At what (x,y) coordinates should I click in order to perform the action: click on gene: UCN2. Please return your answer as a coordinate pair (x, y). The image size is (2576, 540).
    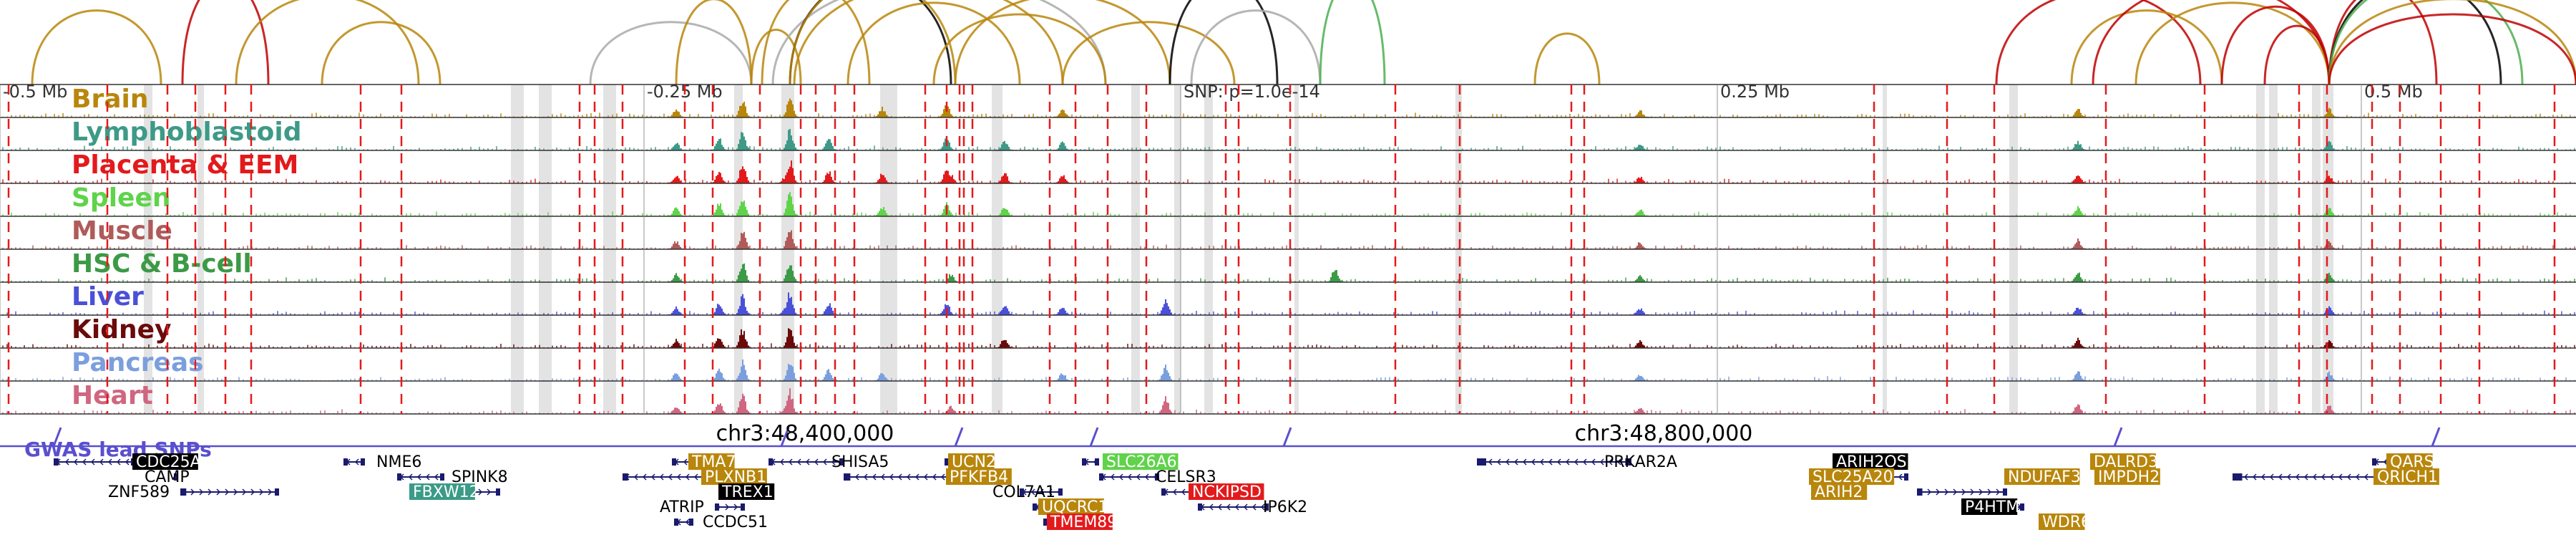
    Looking at the image, I should click on (970, 462).